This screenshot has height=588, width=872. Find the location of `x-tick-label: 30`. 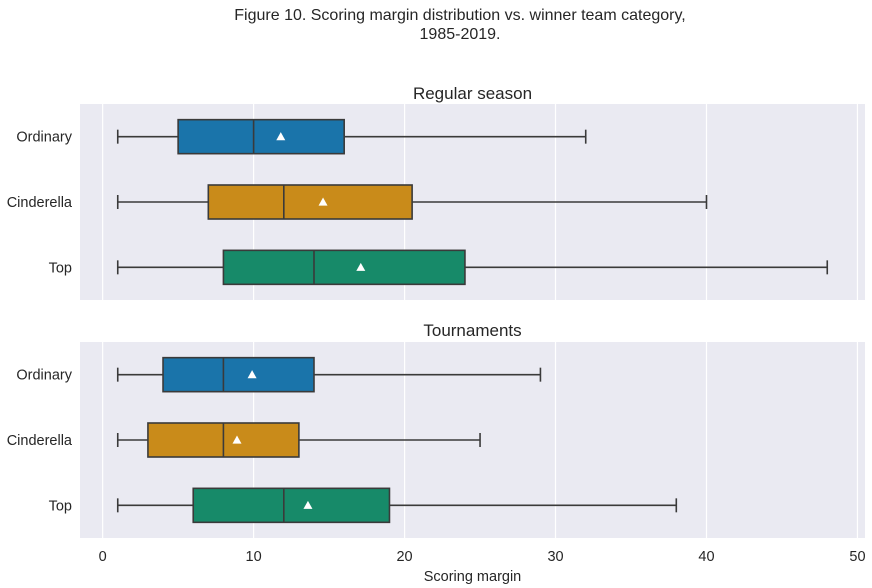

x-tick-label: 30 is located at coordinates (555, 557).